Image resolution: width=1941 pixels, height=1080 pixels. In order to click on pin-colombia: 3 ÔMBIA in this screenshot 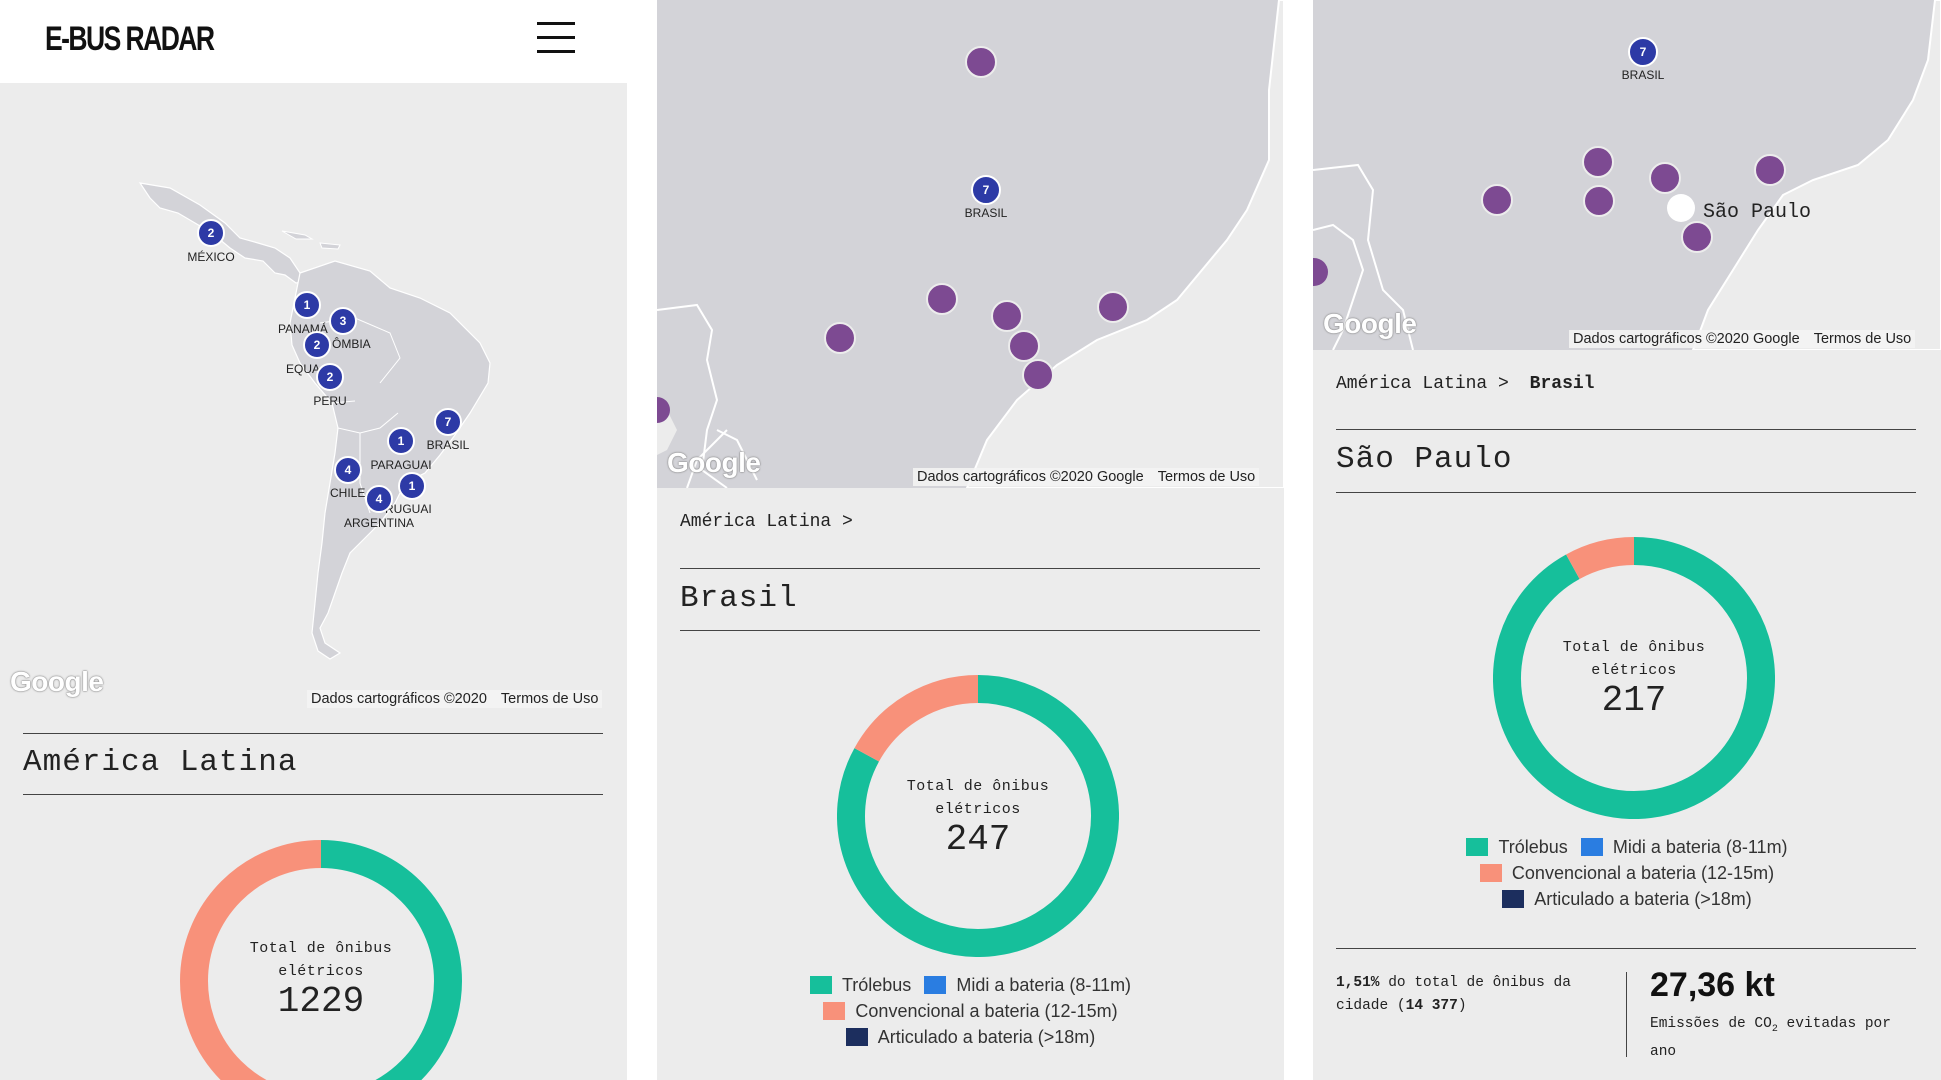, I will do `click(350, 329)`.